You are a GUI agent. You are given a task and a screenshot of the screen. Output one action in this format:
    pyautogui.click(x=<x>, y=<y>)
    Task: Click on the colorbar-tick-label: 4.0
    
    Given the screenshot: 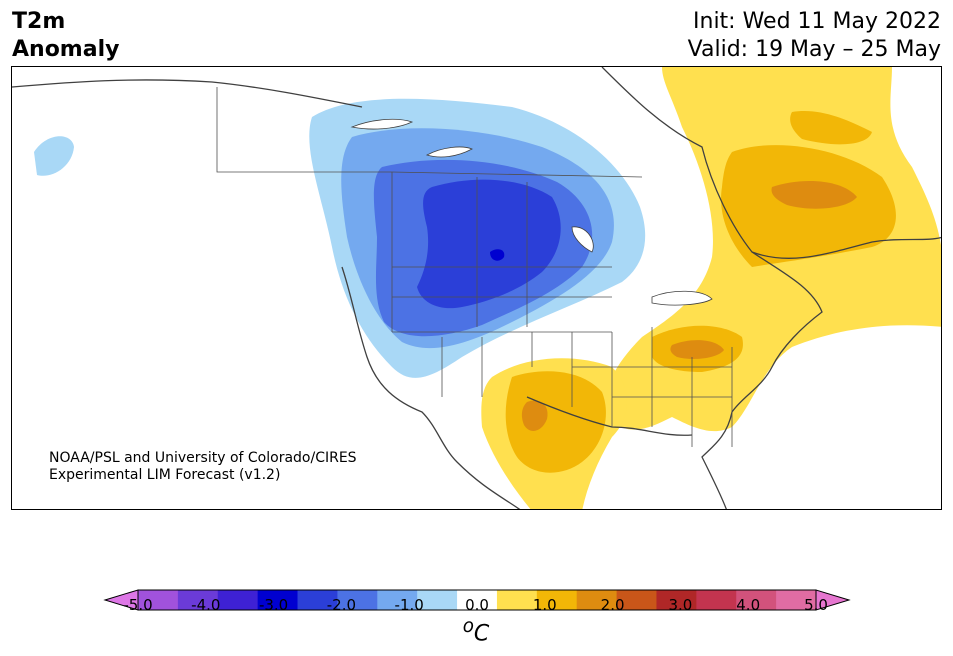 What is the action you would take?
    pyautogui.click(x=748, y=605)
    